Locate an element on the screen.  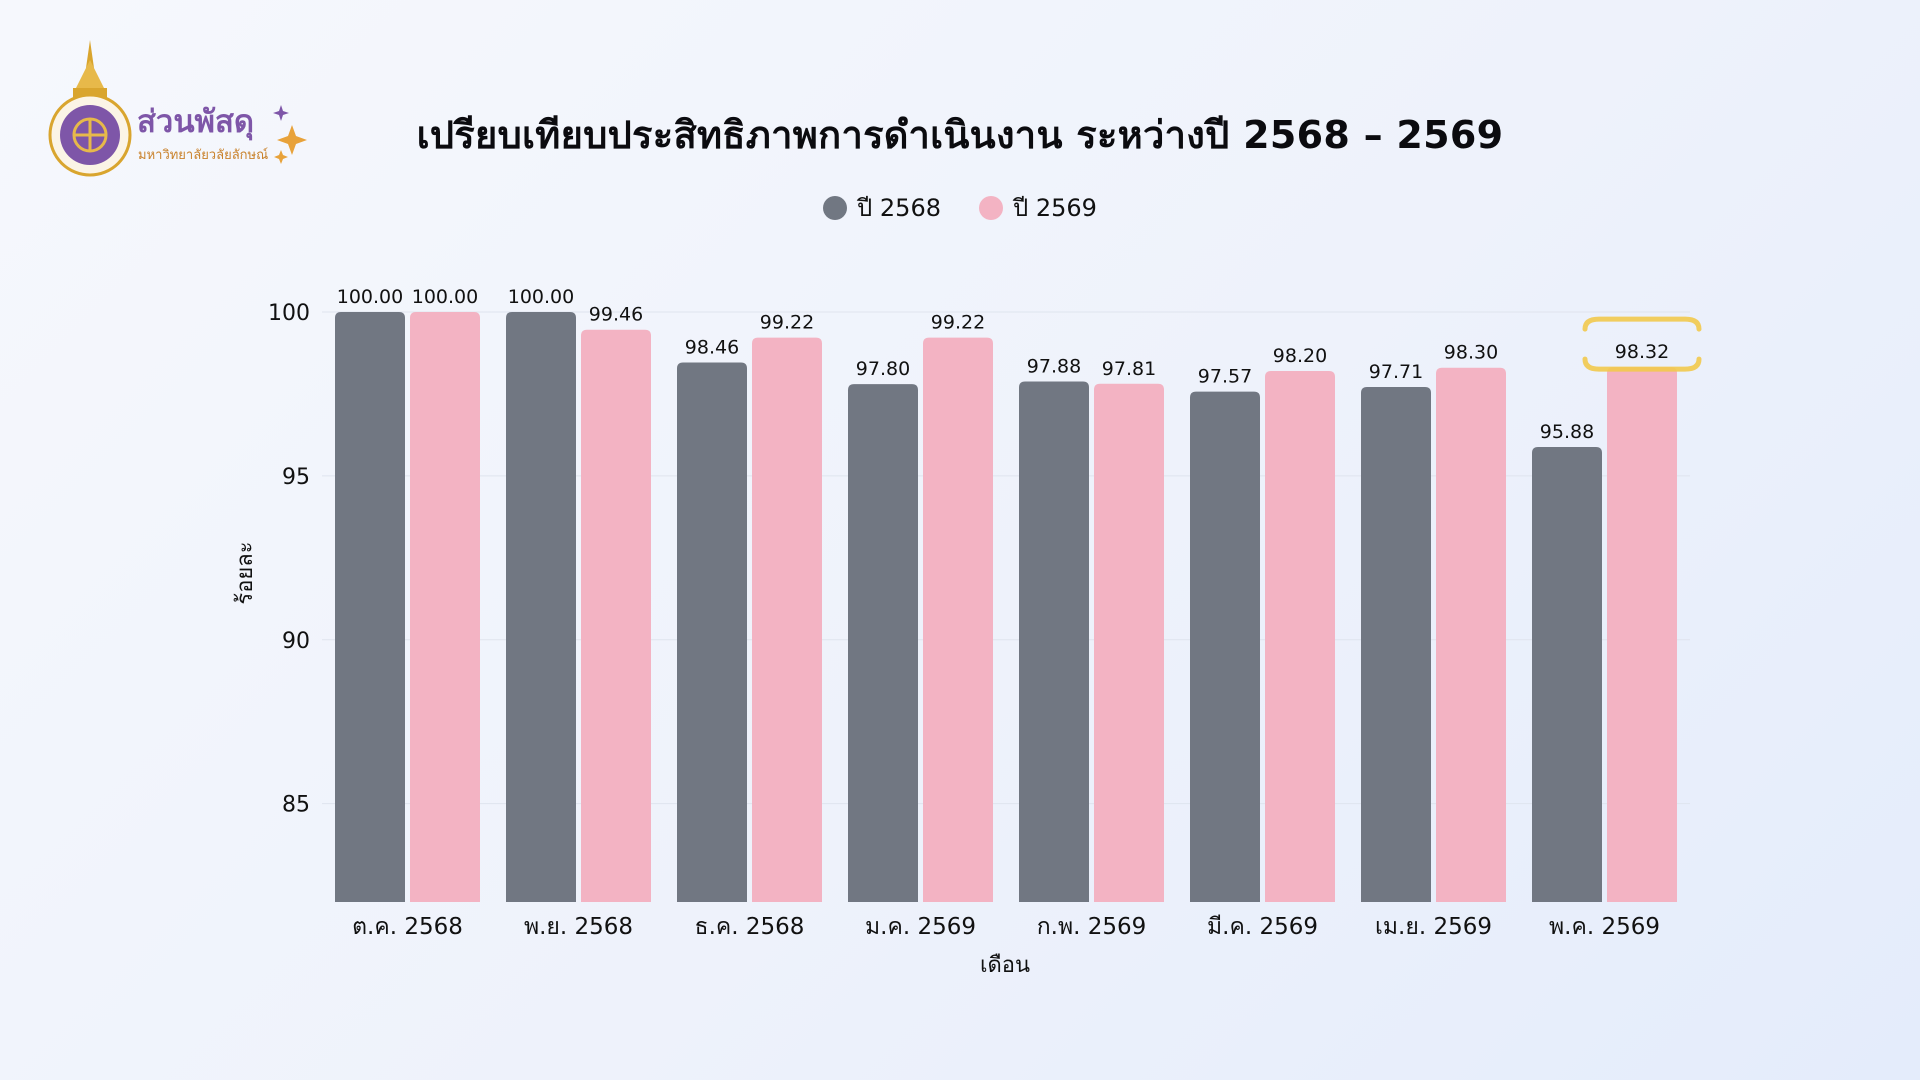
x-tick-label-7: พ.ค. 2569 is located at coordinates (1604, 927).